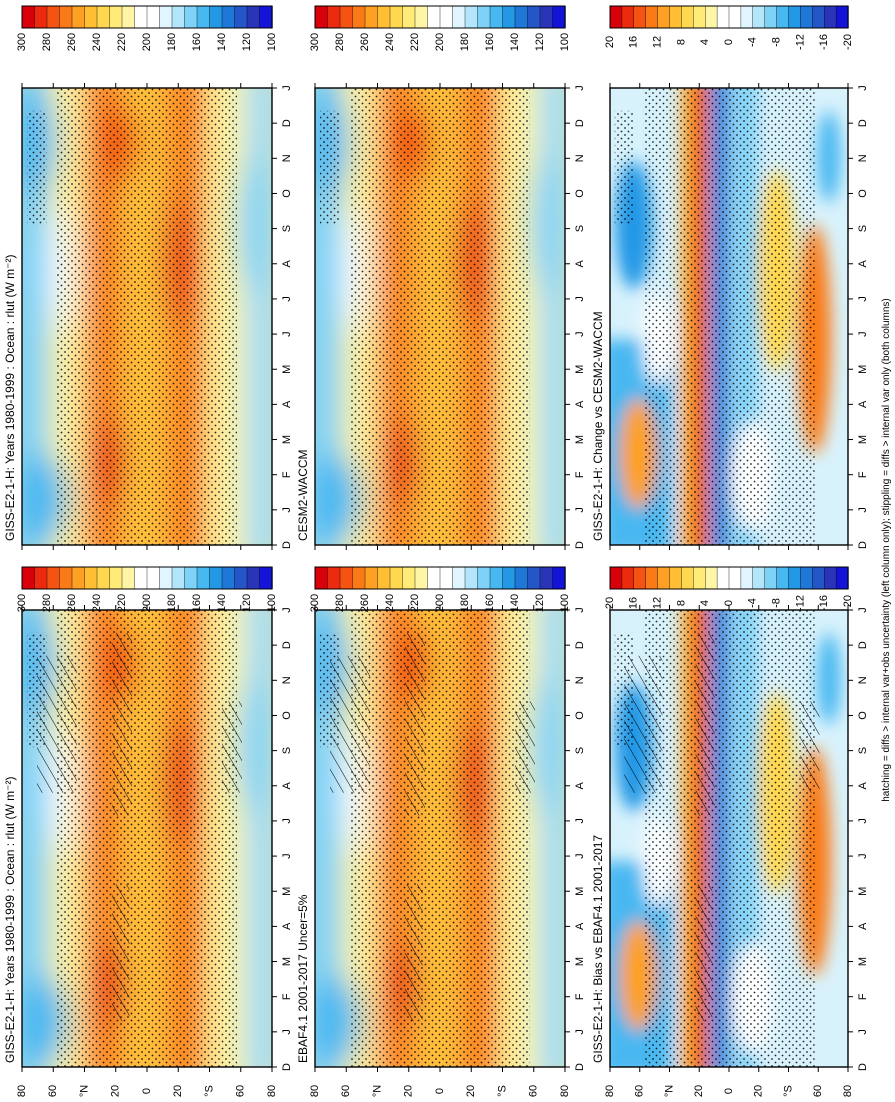 The image size is (895, 1102). Describe the element at coordinates (147, 316) in the screenshot. I see `lat-axis` at that location.